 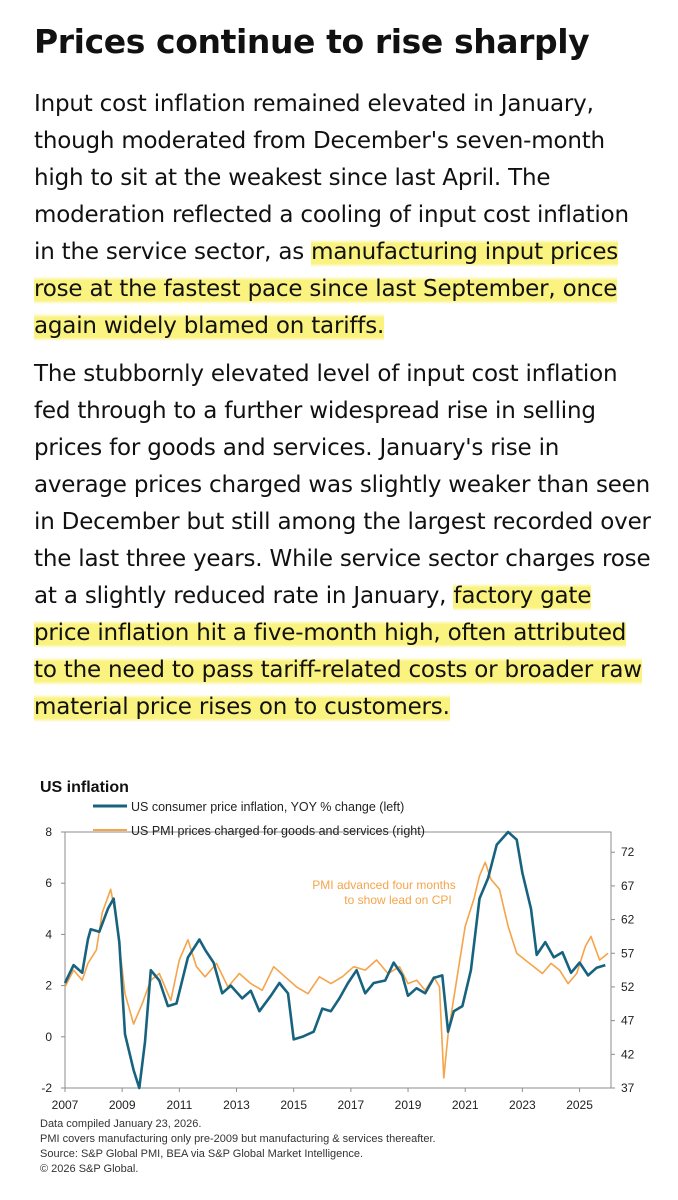 What do you see at coordinates (336, 970) in the screenshot?
I see `series-line-pmi` at bounding box center [336, 970].